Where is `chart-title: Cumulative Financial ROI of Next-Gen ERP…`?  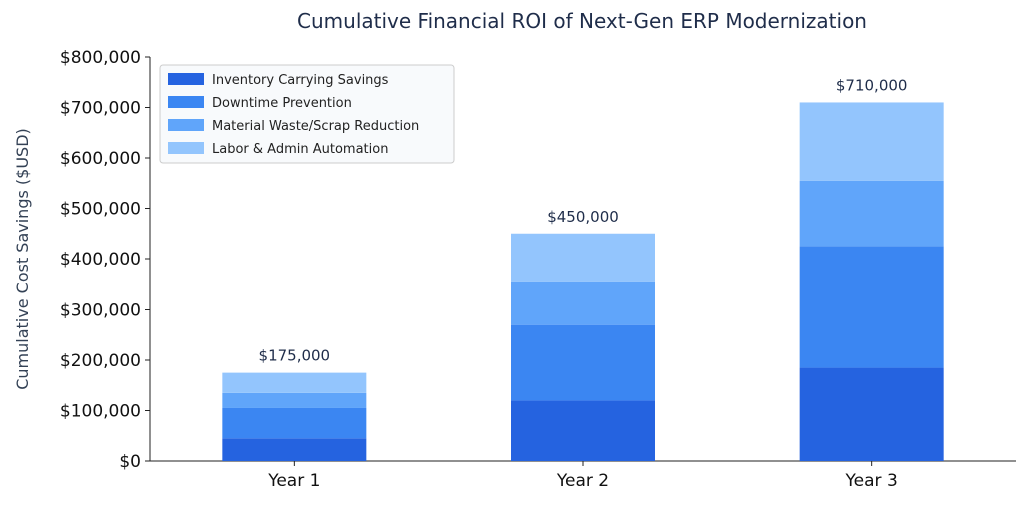
chart-title: Cumulative Financial ROI of Next-Gen ERP… is located at coordinates (582, 21).